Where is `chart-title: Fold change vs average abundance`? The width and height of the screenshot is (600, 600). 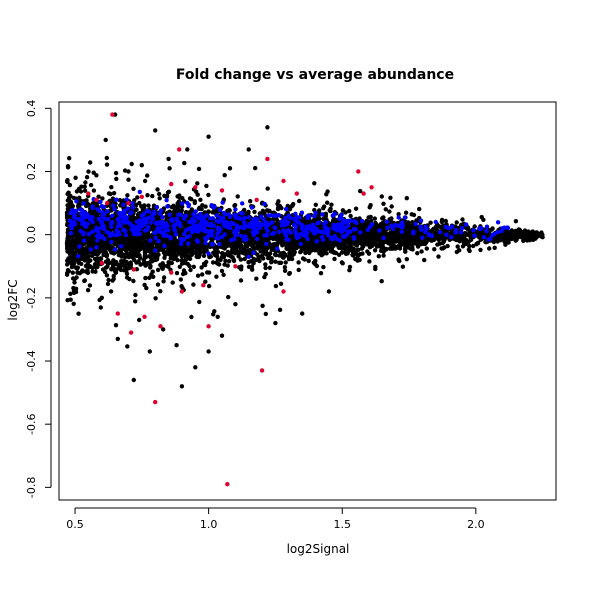
chart-title: Fold change vs average abundance is located at coordinates (315, 75).